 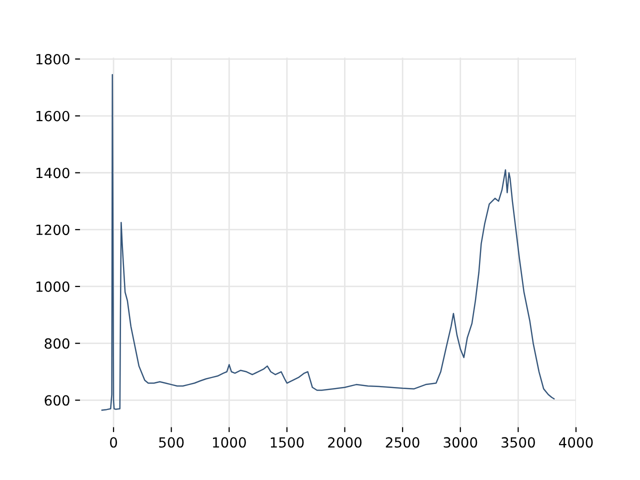 What do you see at coordinates (57, 343) in the screenshot?
I see `y-tick-label: 800` at bounding box center [57, 343].